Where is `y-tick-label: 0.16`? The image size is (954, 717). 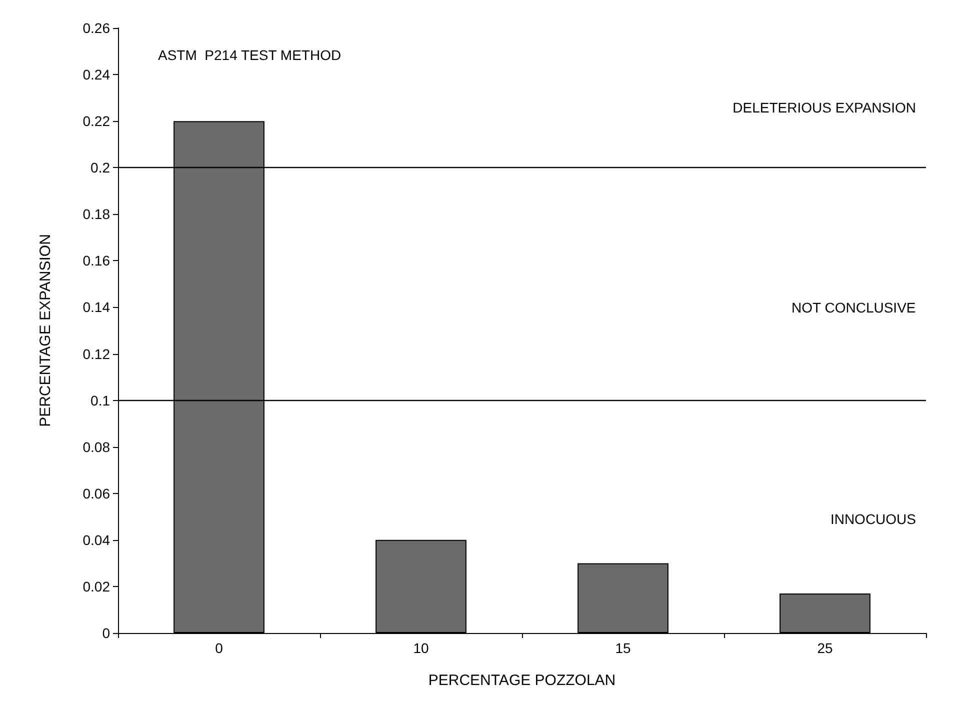
y-tick-label: 0.16 is located at coordinates (96, 260).